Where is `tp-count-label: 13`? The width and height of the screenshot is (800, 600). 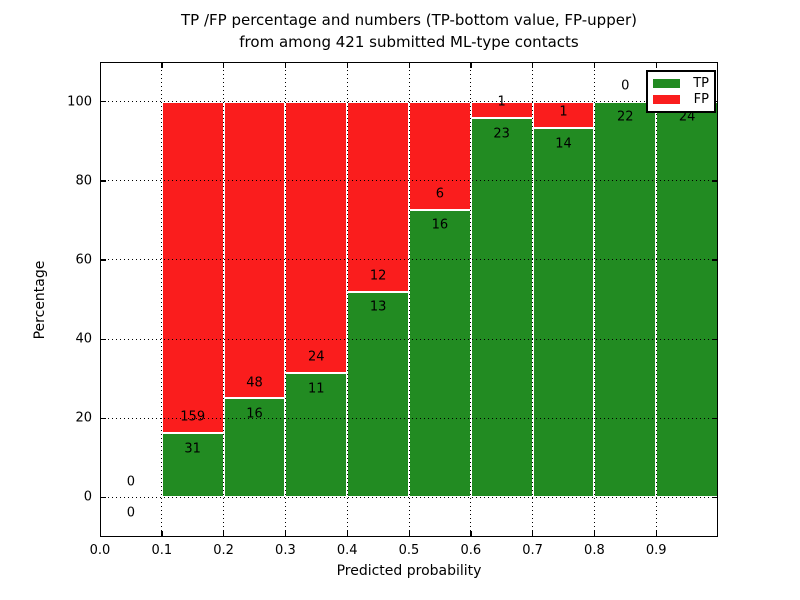 tp-count-label: 13 is located at coordinates (378, 307).